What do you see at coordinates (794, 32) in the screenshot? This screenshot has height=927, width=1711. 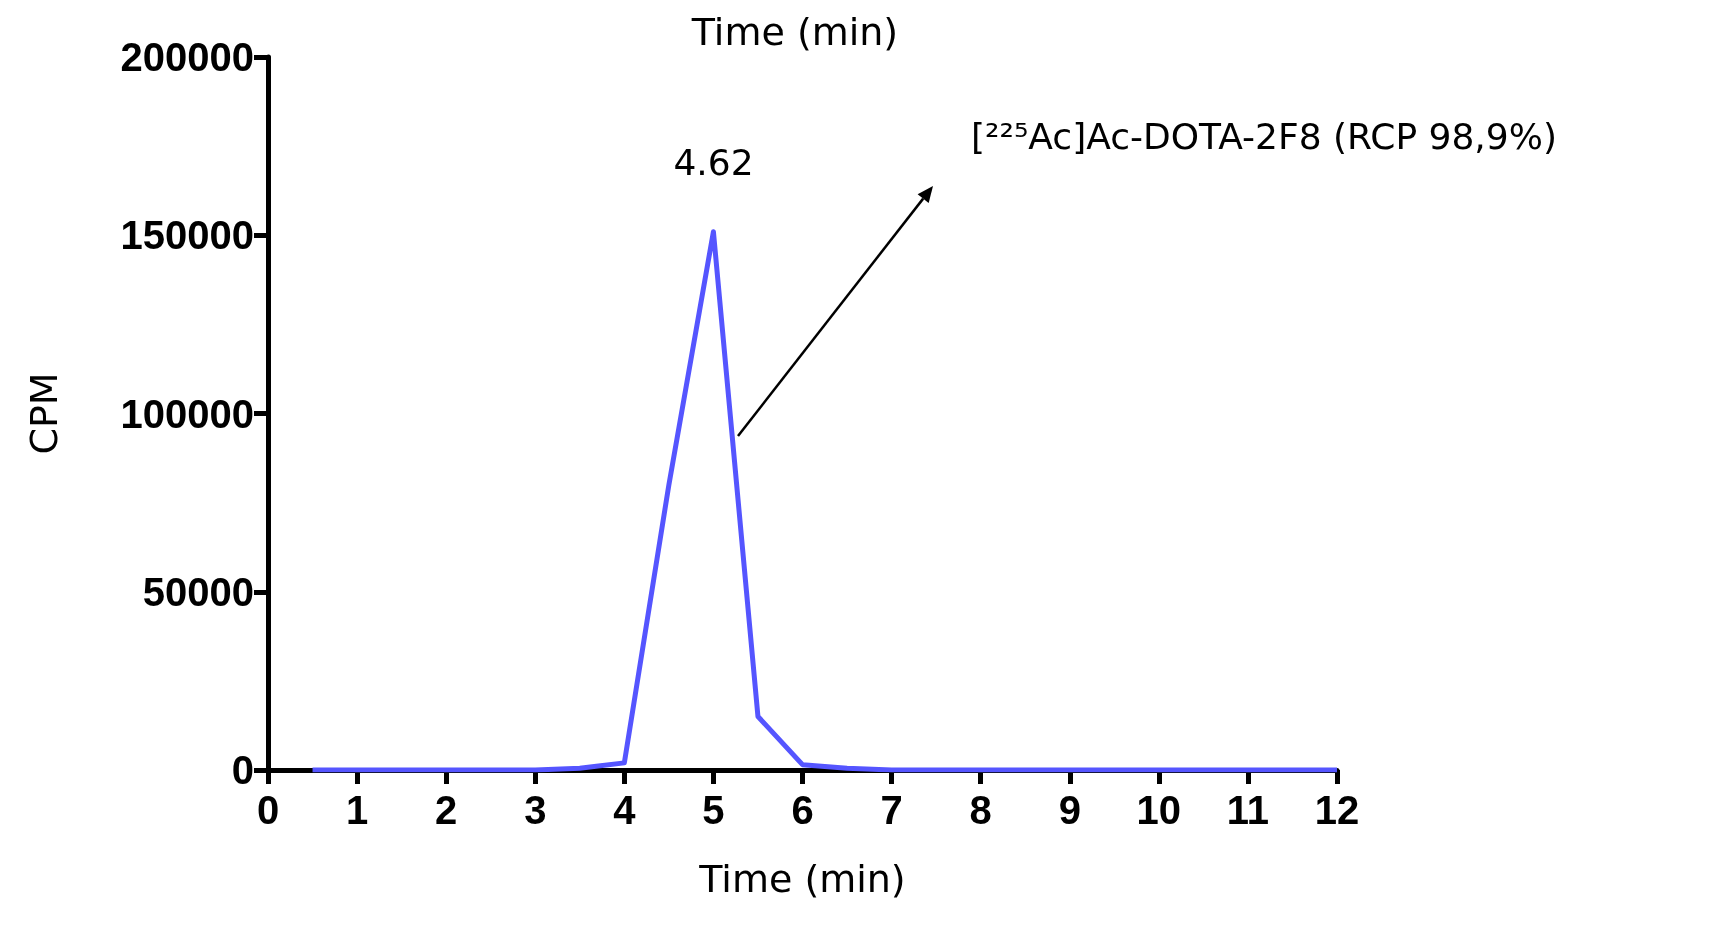 I see `chart-title: Time (min)` at bounding box center [794, 32].